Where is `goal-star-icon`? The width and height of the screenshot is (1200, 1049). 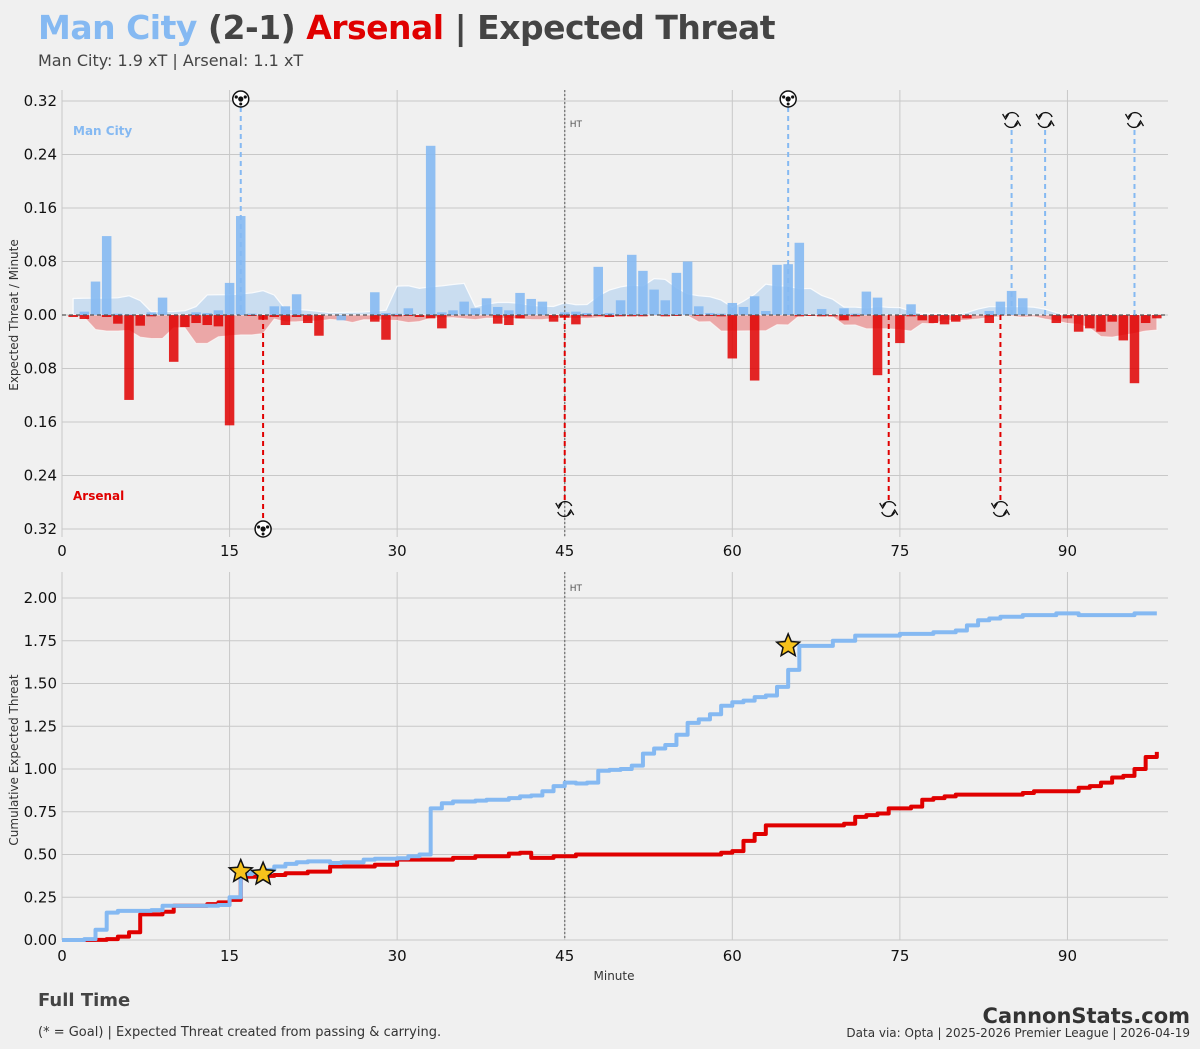 goal-star-icon is located at coordinates (788, 644).